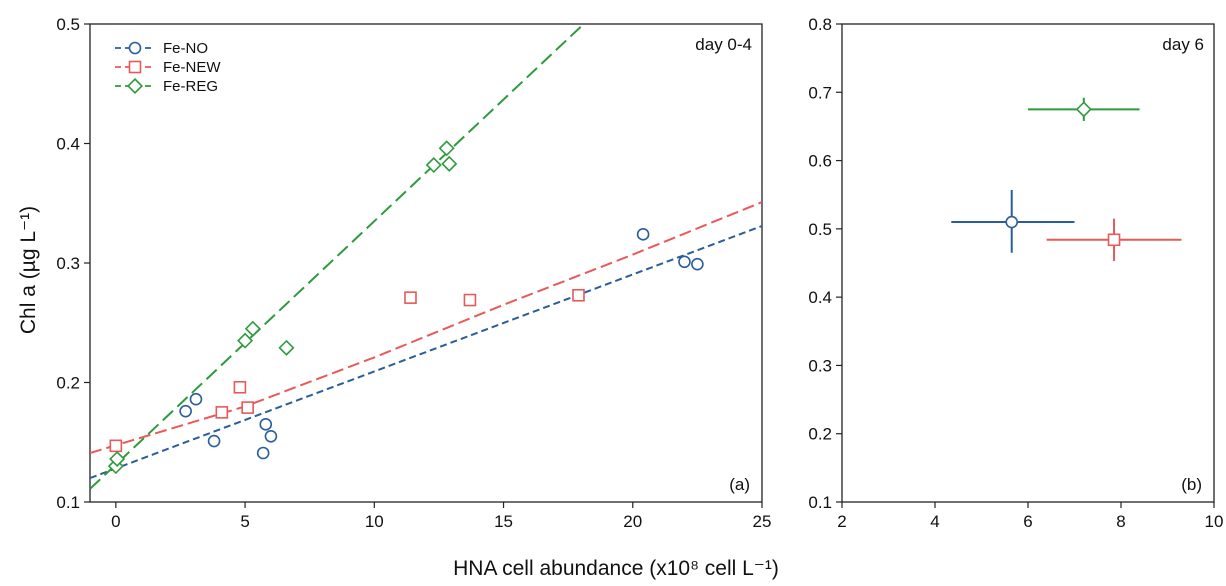  Describe the element at coordinates (28, 270) in the screenshot. I see `y-axis-title: Chl a (µg L⁻¹)` at that location.